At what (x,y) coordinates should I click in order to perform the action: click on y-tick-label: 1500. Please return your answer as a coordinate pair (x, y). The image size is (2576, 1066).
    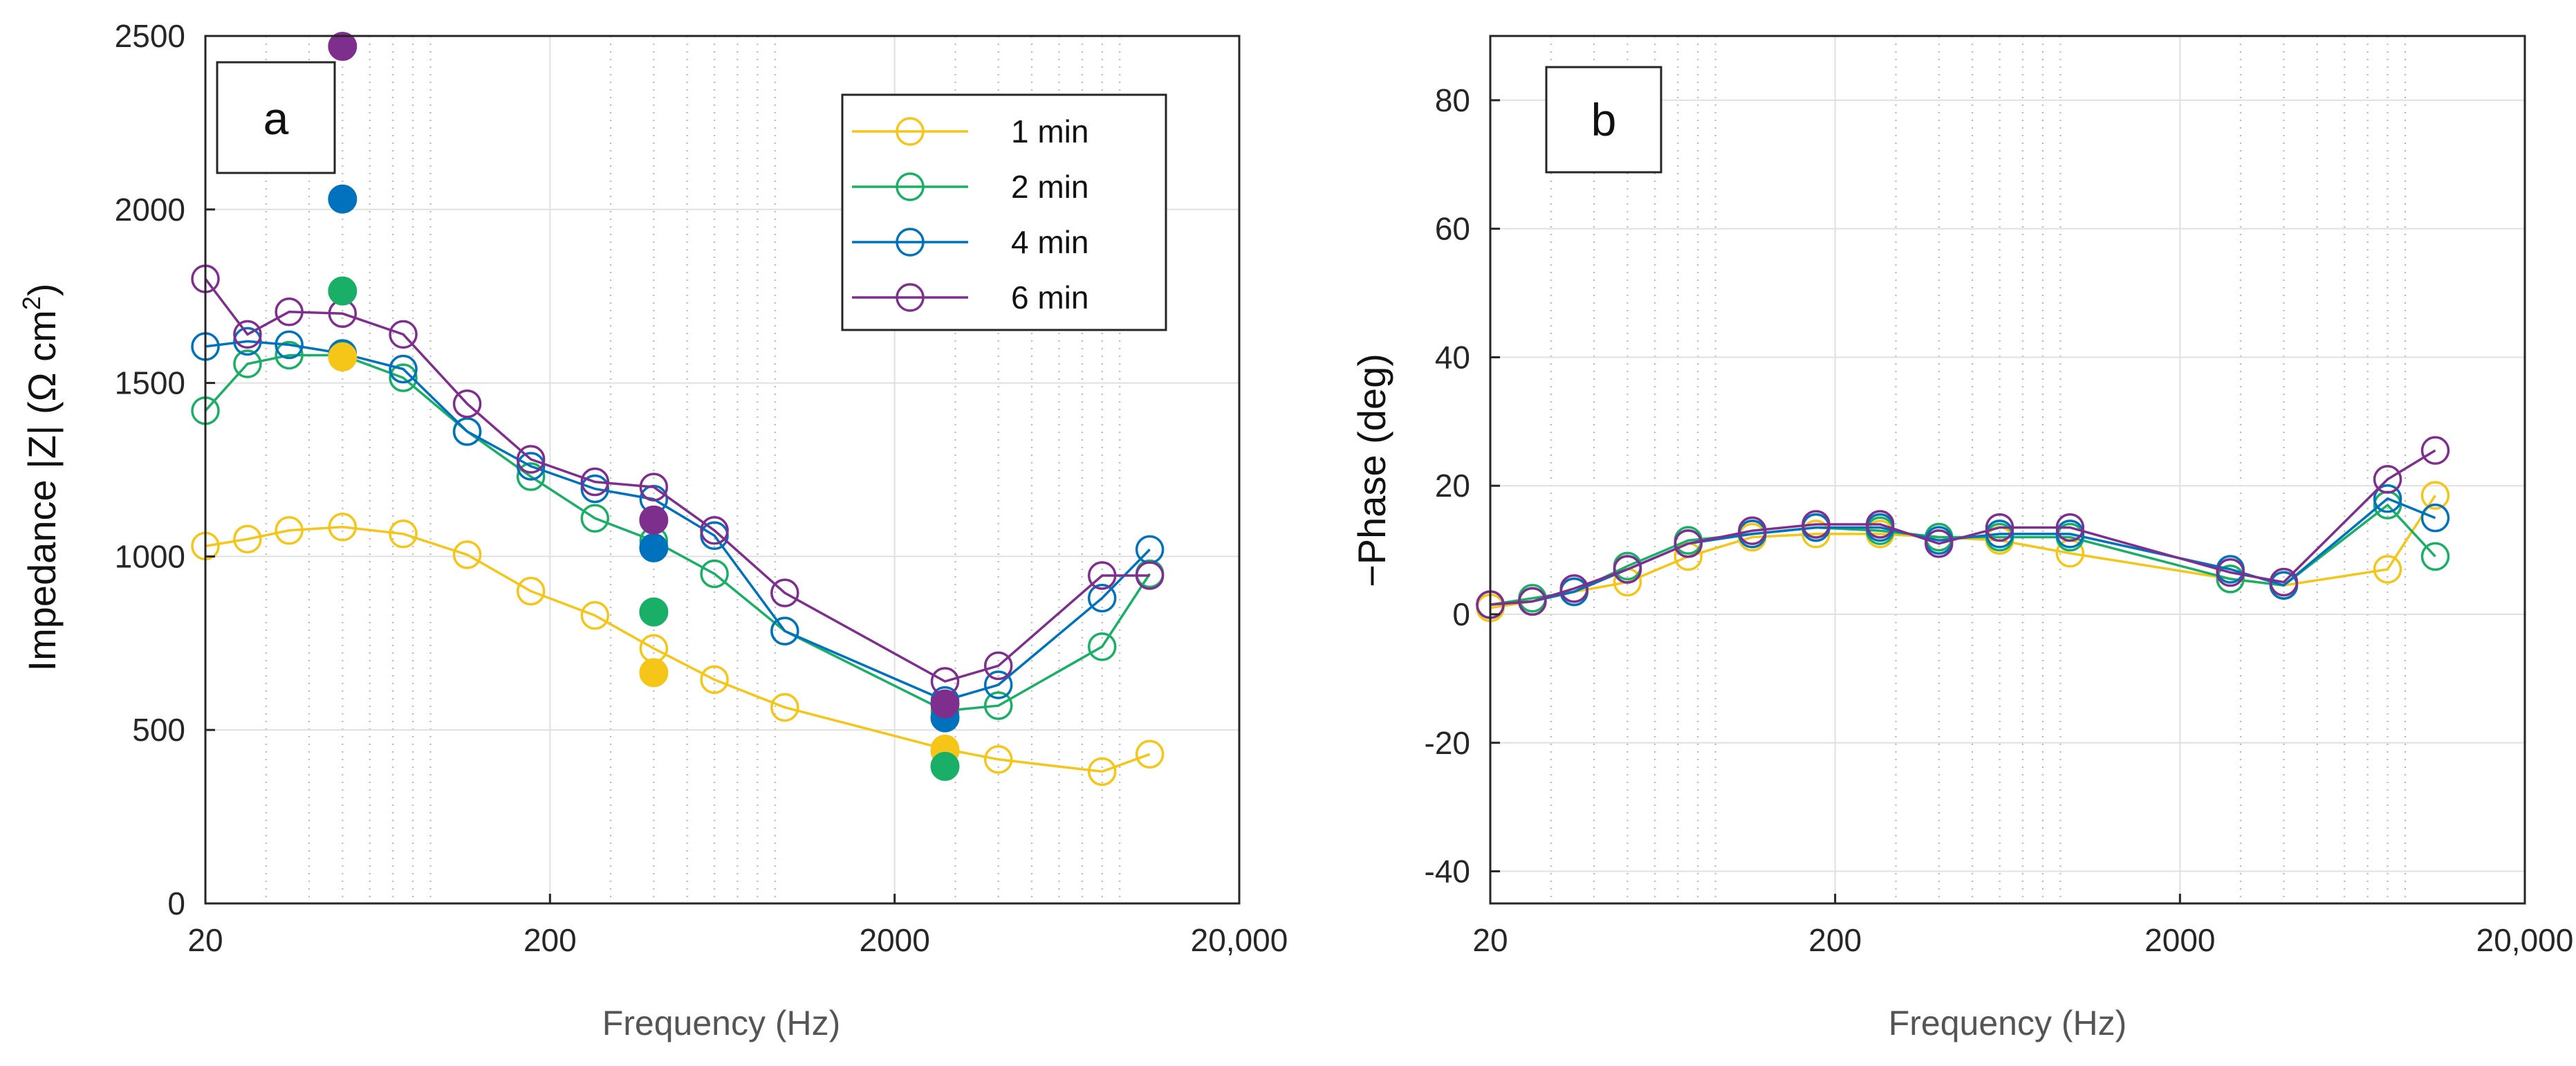
    Looking at the image, I should click on (150, 383).